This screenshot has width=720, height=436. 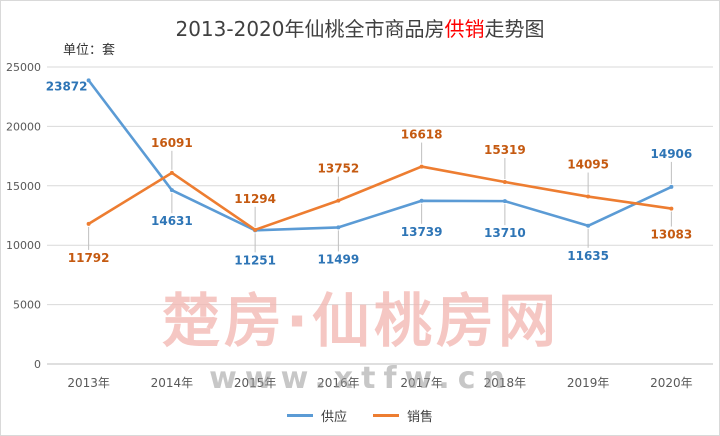 I want to click on x-tick-label: 2019年, so click(x=588, y=383).